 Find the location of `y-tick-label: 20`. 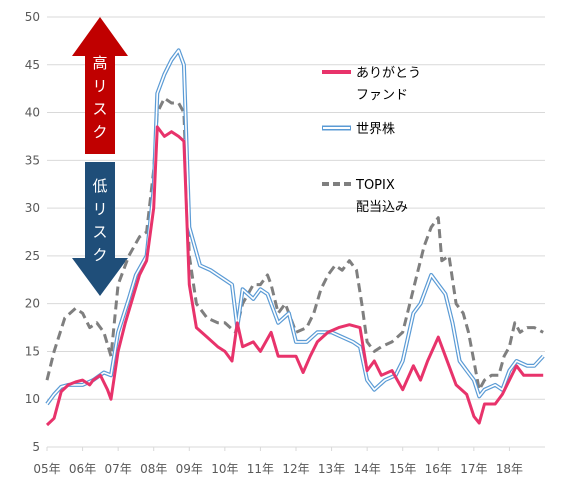

y-tick-label: 20 is located at coordinates (32, 304).